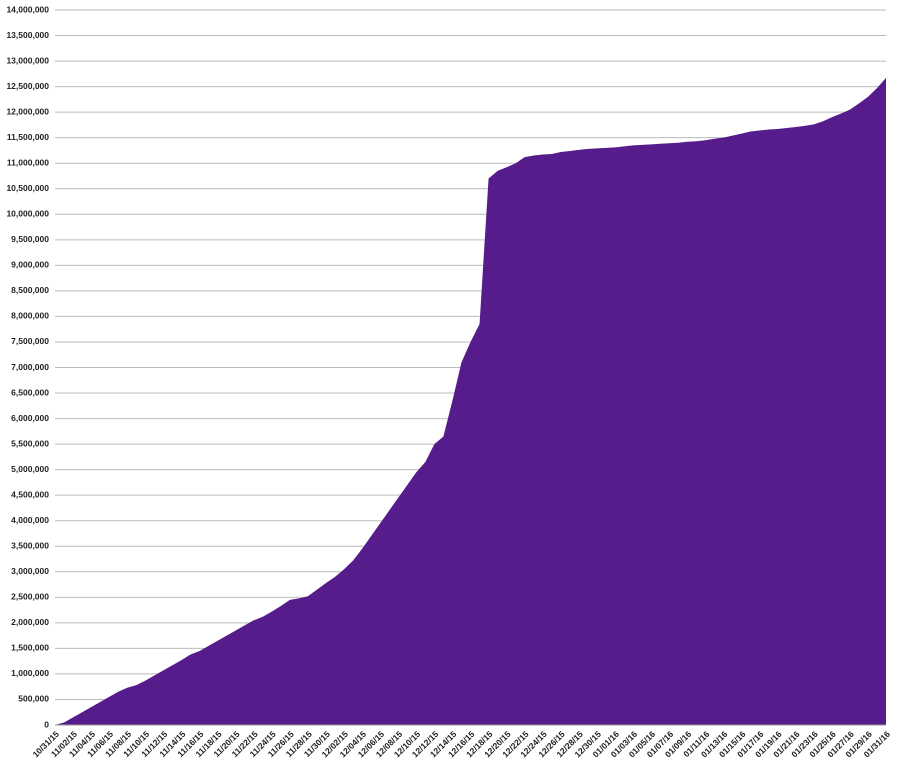 This screenshot has height=770, width=900. I want to click on y-tick-label: 11,500,000, so click(28, 137).